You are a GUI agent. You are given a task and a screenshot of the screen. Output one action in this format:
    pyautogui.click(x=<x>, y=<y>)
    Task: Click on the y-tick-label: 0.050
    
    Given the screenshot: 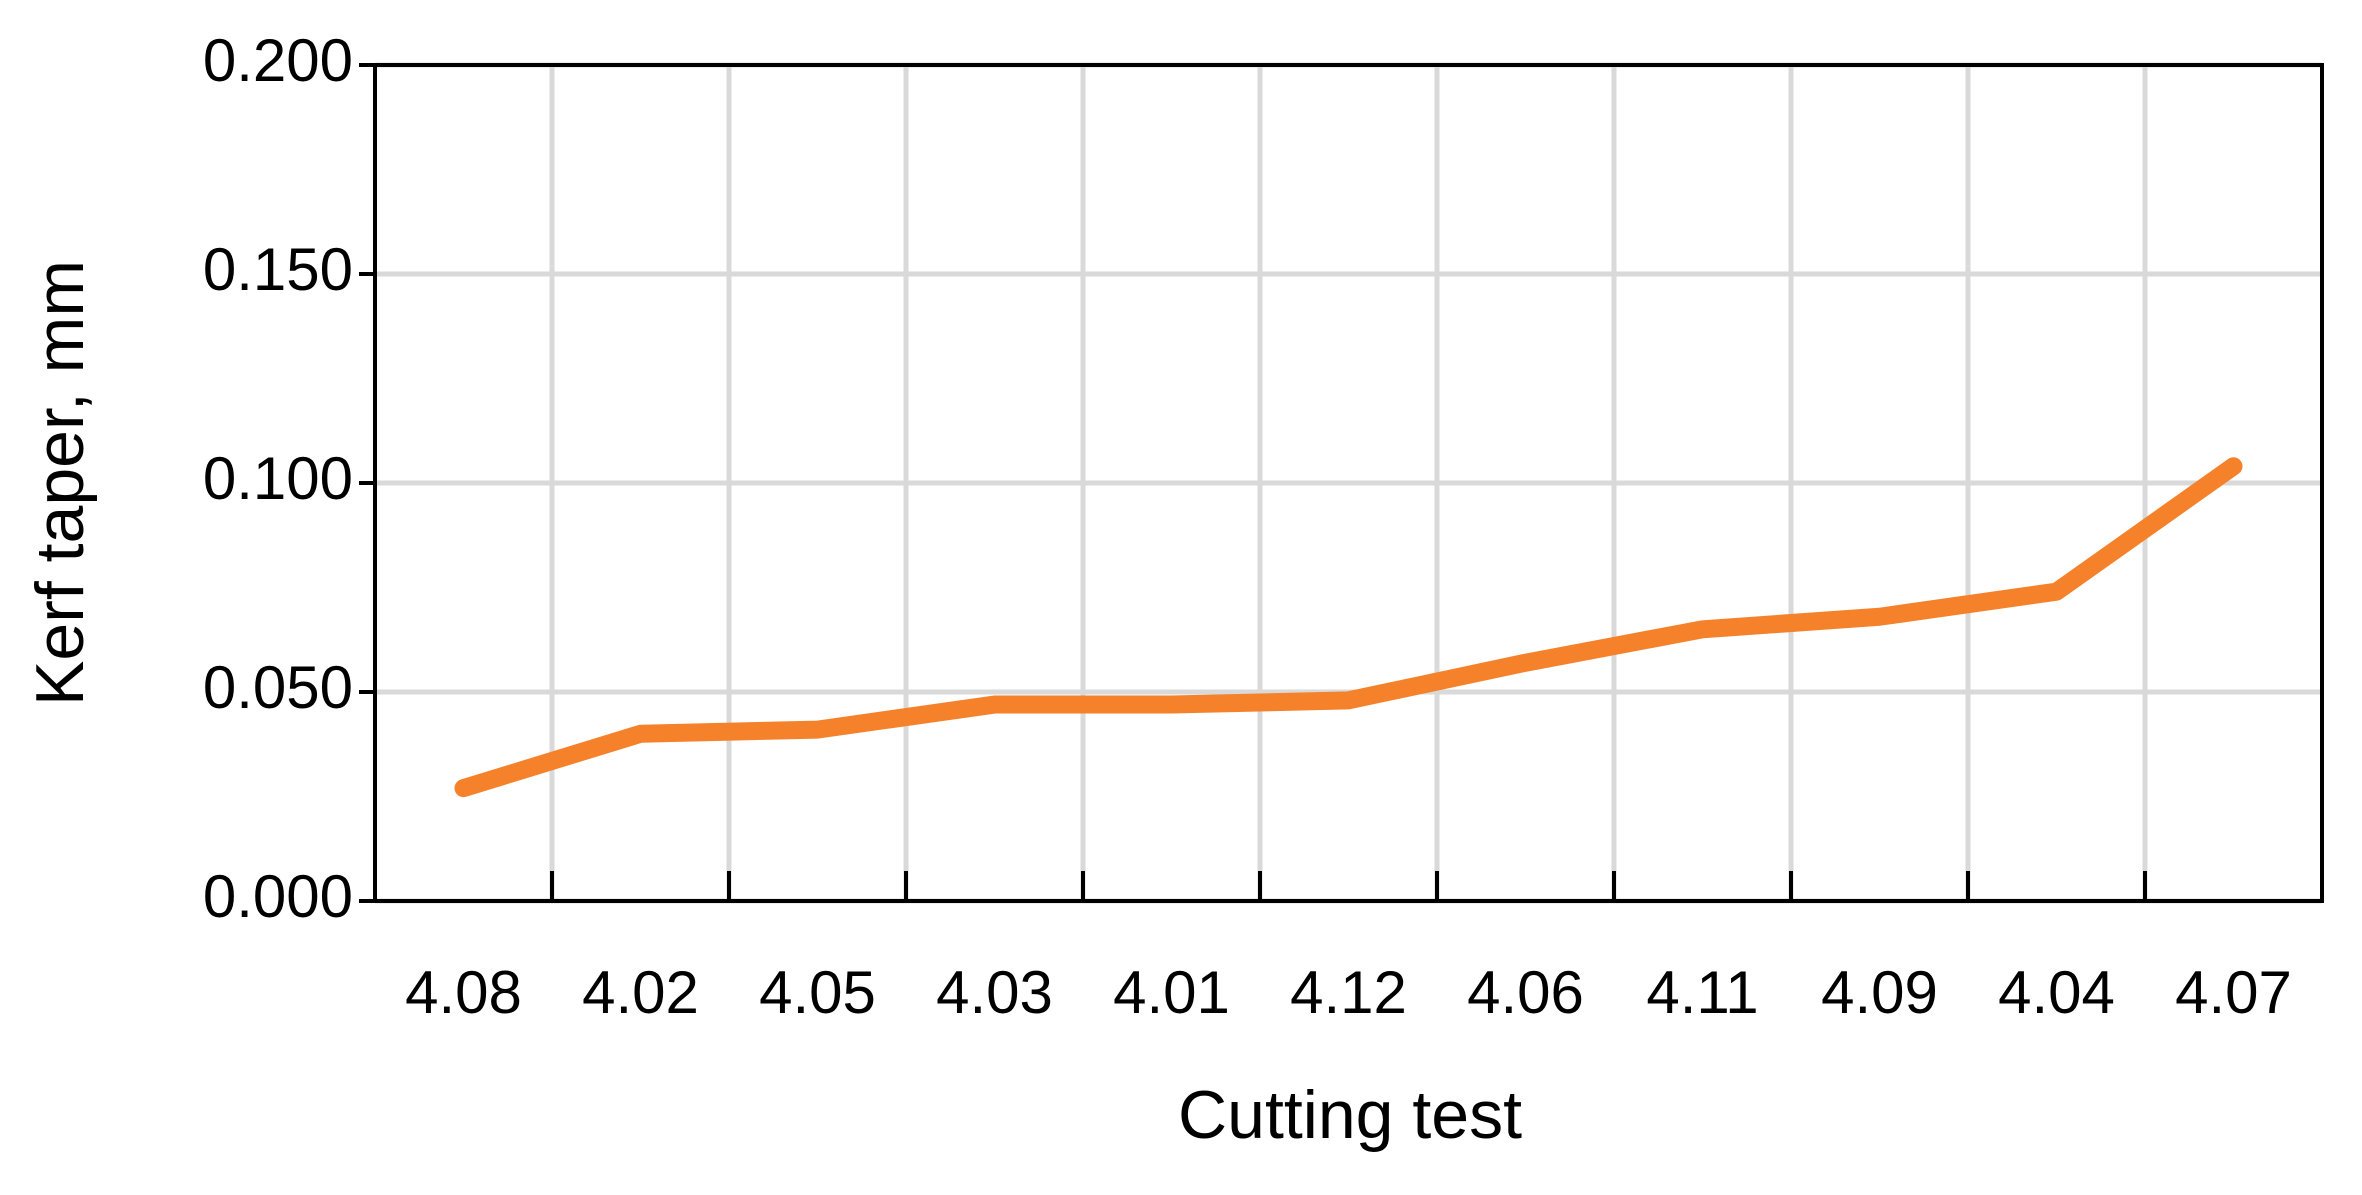 What is the action you would take?
    pyautogui.click(x=278, y=687)
    